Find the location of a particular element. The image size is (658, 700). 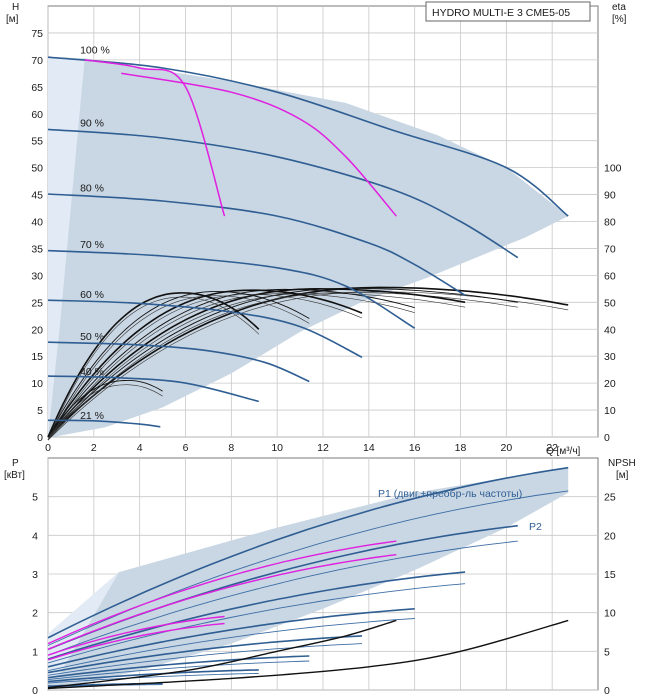

x-tick-label: 22 is located at coordinates (552, 448).